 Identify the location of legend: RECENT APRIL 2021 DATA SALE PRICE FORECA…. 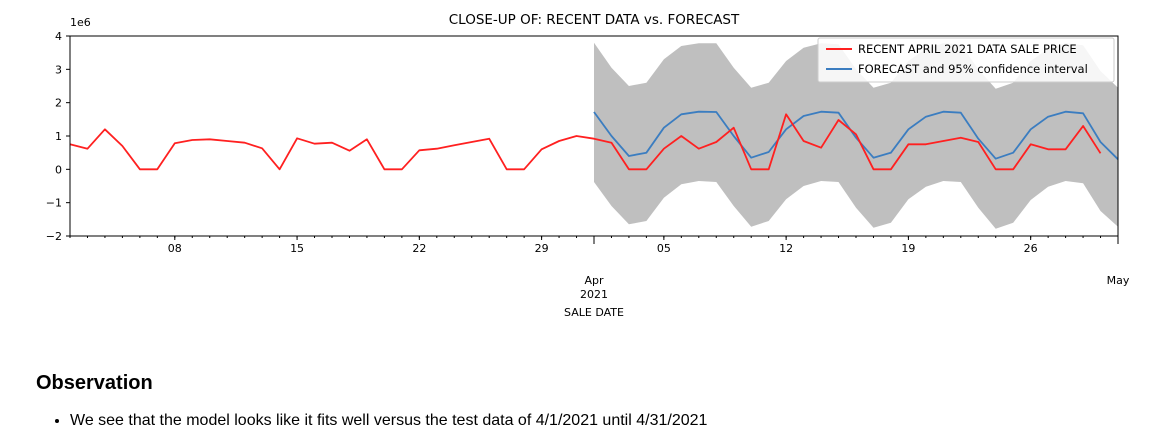
(966, 60).